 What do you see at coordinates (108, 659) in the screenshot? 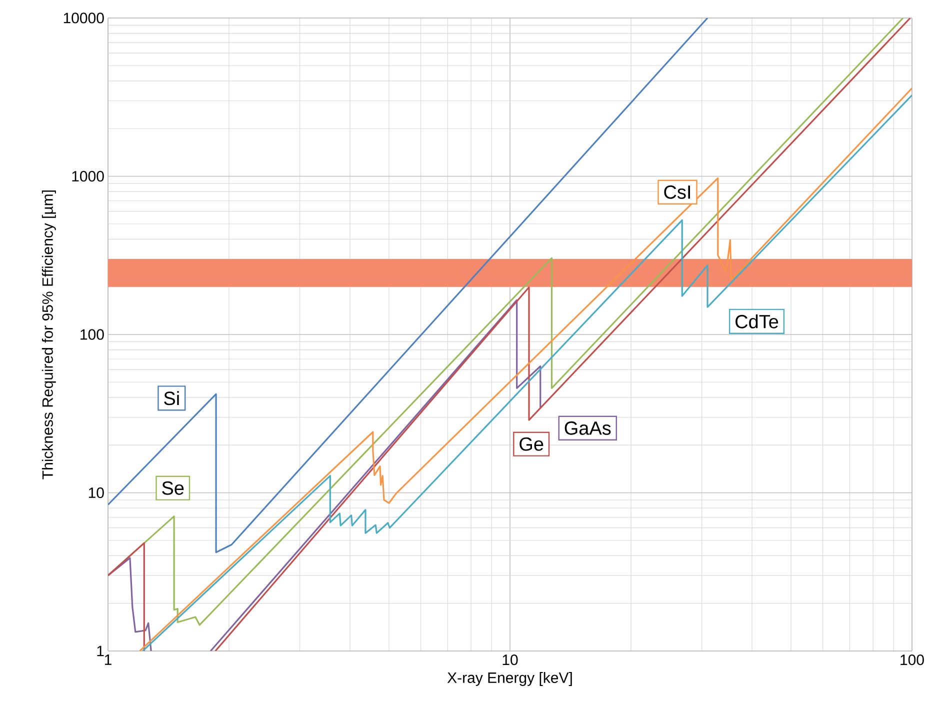
I see `x-tick-label: 1` at bounding box center [108, 659].